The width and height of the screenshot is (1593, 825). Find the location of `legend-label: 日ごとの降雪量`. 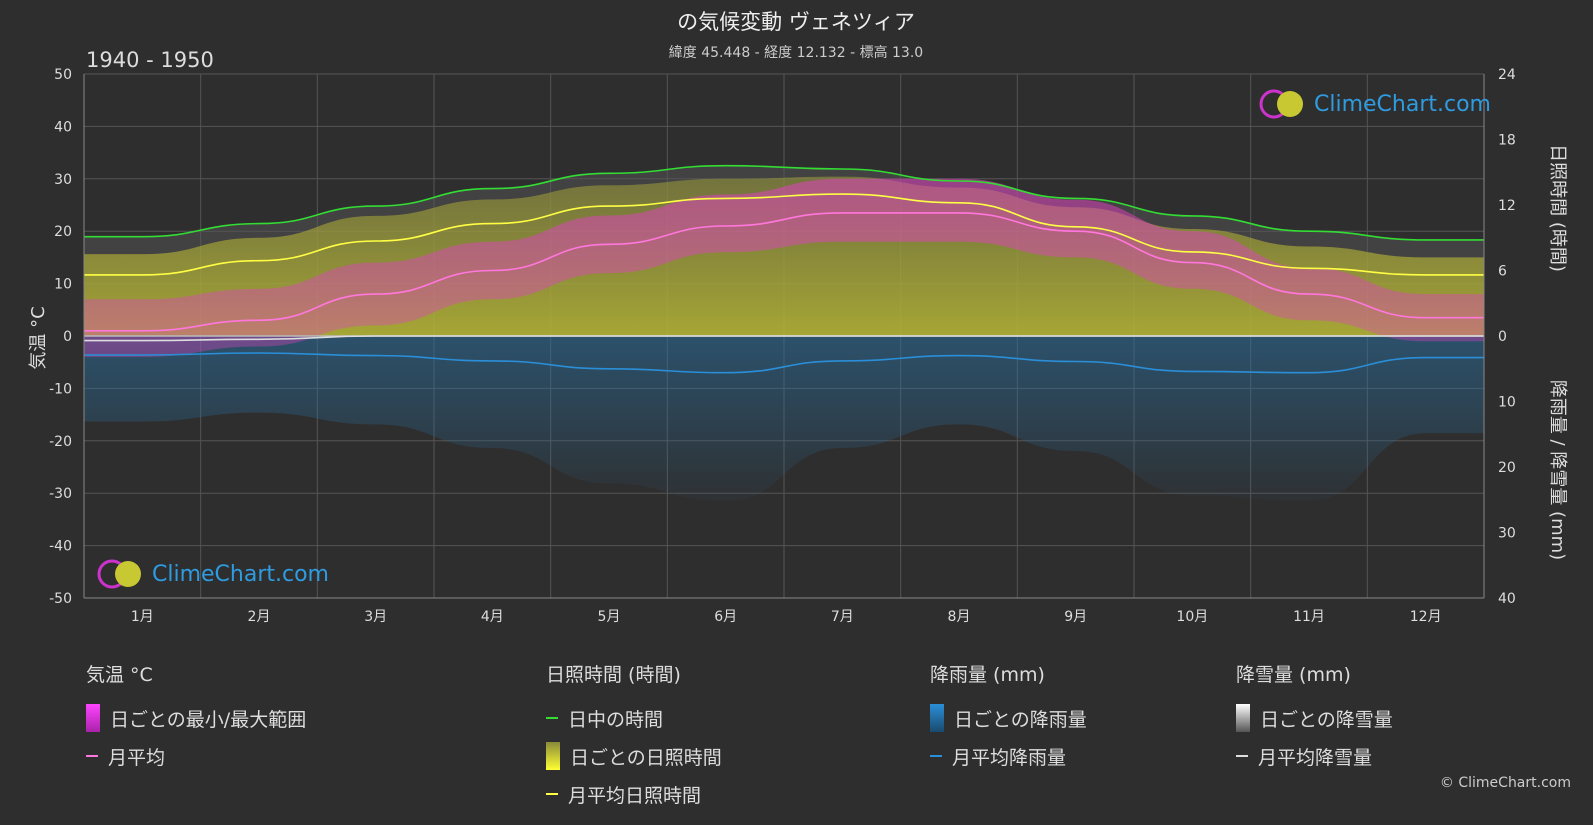

legend-label: 日ごとの降雪量 is located at coordinates (1326, 719).